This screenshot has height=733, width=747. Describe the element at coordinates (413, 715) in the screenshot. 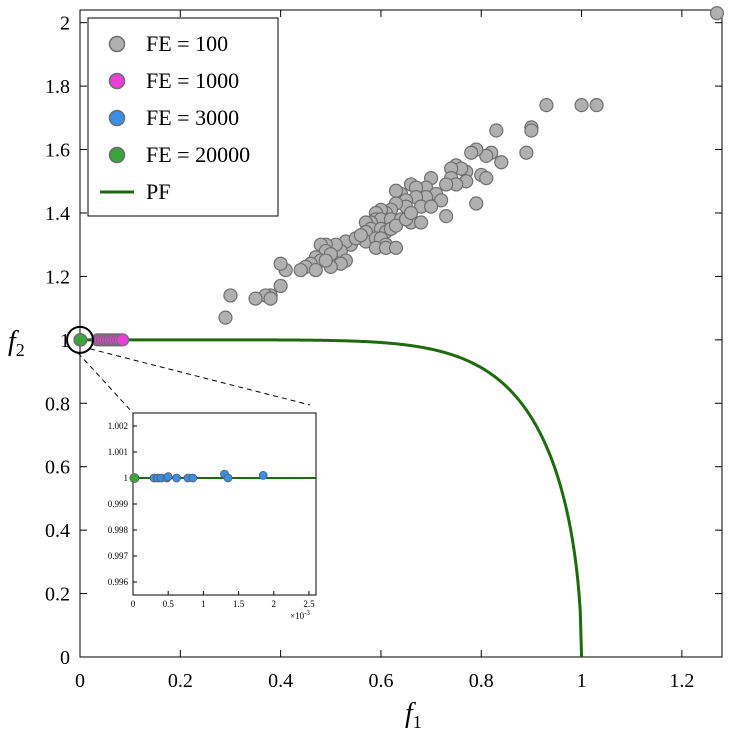

I see `x-axis-label: f1` at that location.